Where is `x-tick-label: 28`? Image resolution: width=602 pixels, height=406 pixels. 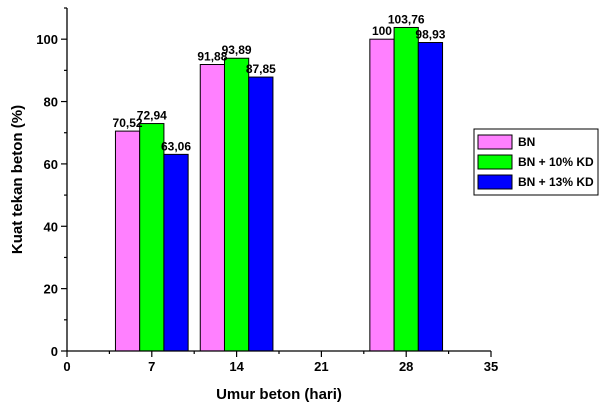 x-tick-label: 28 is located at coordinates (406, 366).